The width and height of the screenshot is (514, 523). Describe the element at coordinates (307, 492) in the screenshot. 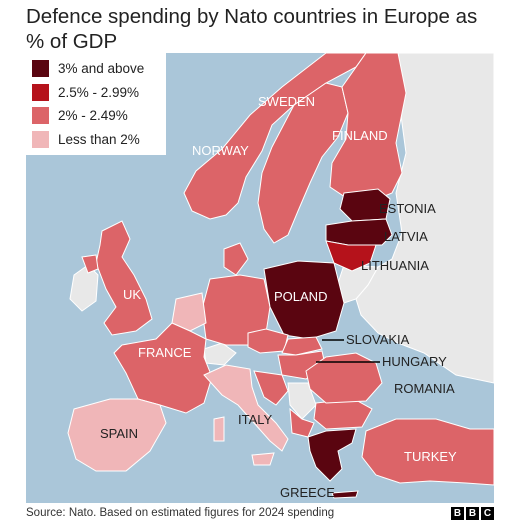

I see `label-greece: GREECE` at that location.